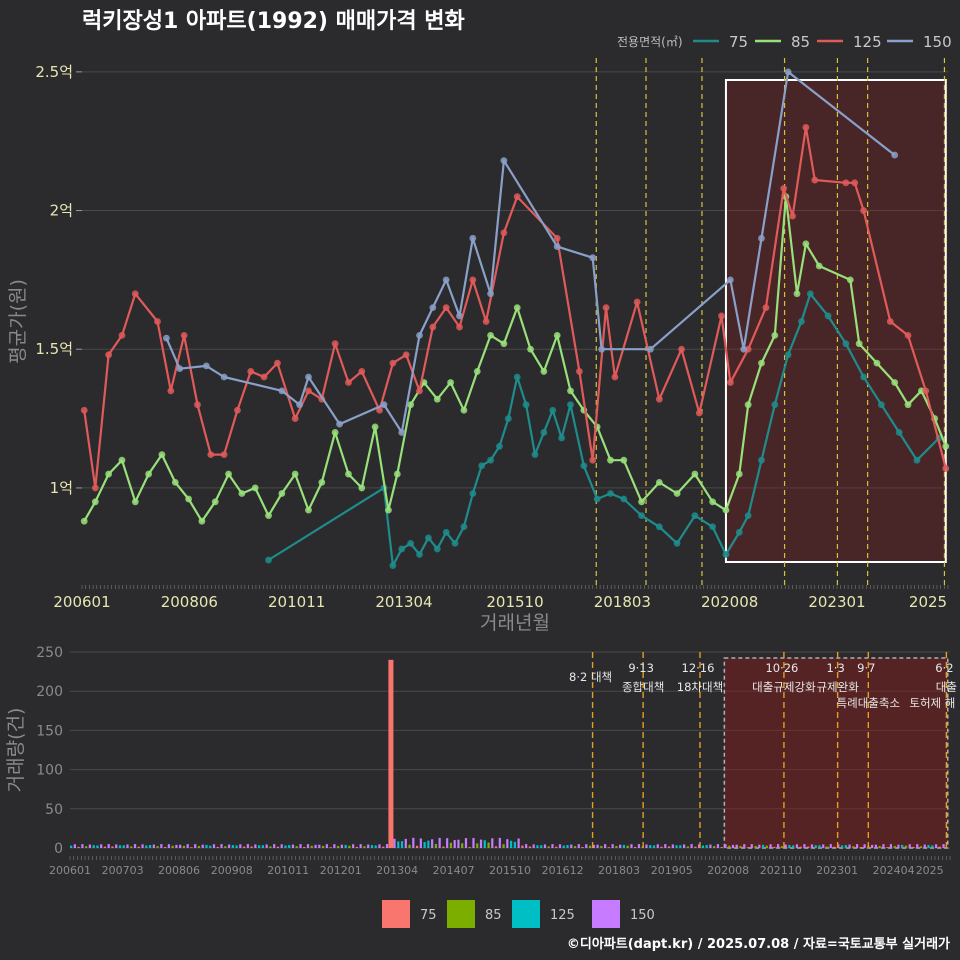 The width and height of the screenshot is (960, 960). Describe the element at coordinates (868, 703) in the screenshot. I see `event-label-name: 특례대출축소` at that location.